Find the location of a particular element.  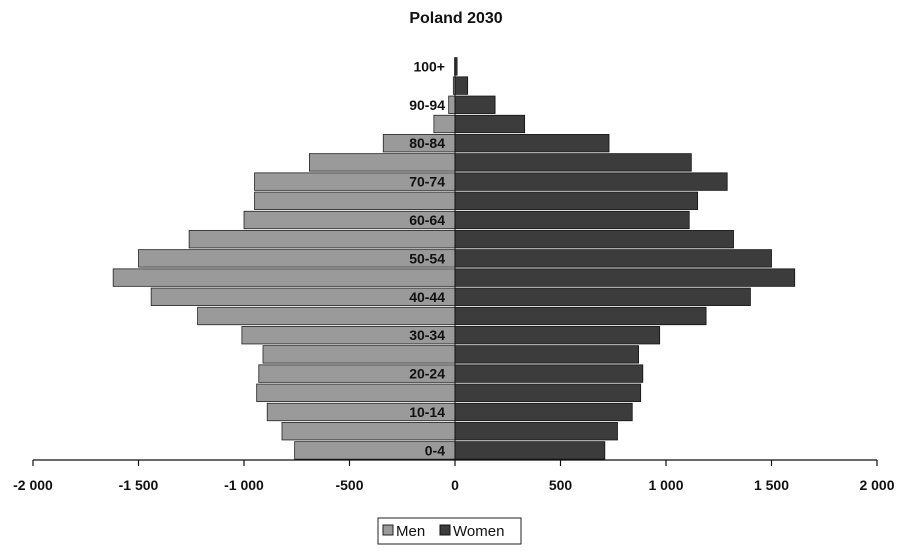

legend-swatch-women is located at coordinates (445, 530).